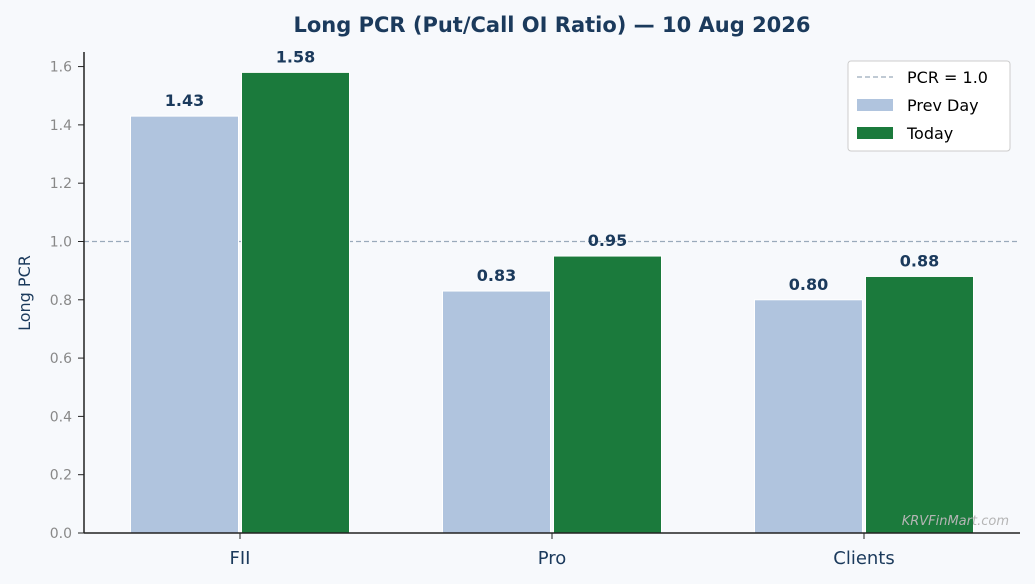 The width and height of the screenshot is (1035, 584). What do you see at coordinates (61, 417) in the screenshot?
I see `y-tick-label: 0.4` at bounding box center [61, 417].